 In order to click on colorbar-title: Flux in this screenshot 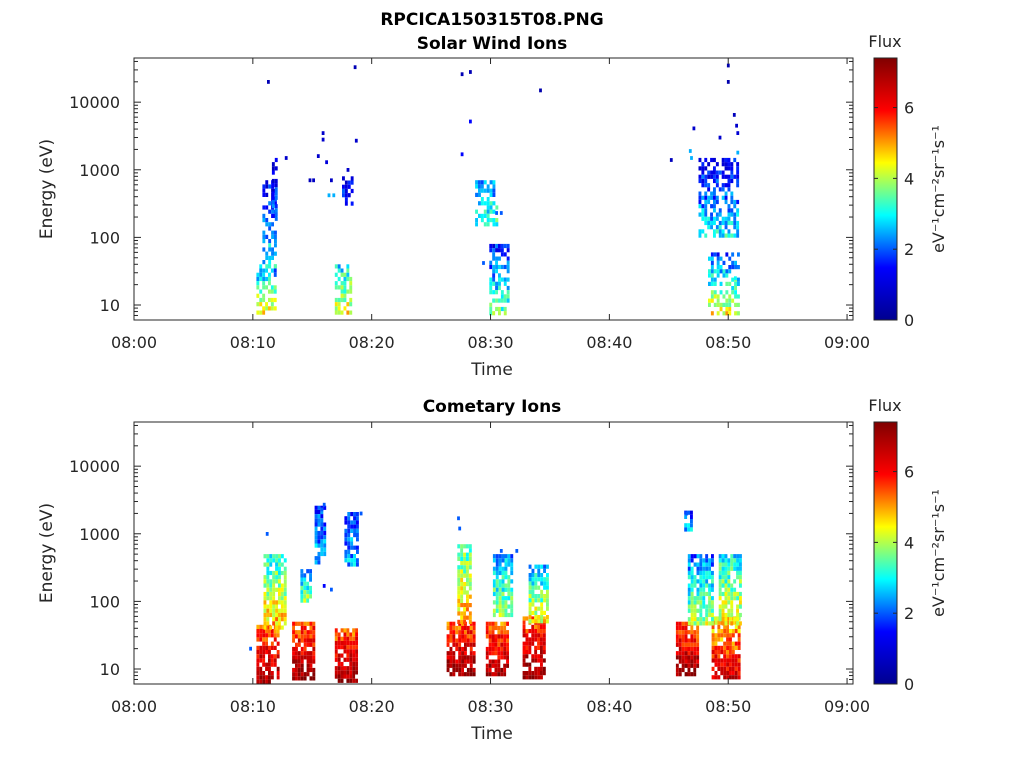, I will do `click(884, 405)`.